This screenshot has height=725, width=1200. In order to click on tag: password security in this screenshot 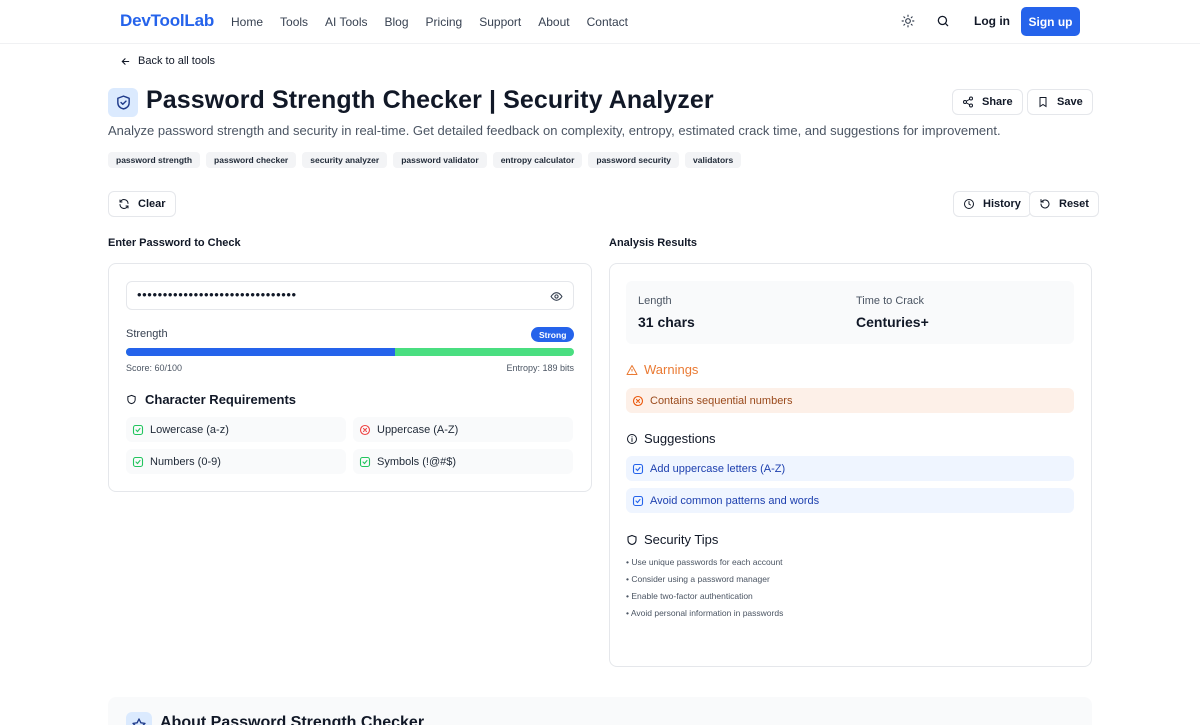, I will do `click(634, 160)`.